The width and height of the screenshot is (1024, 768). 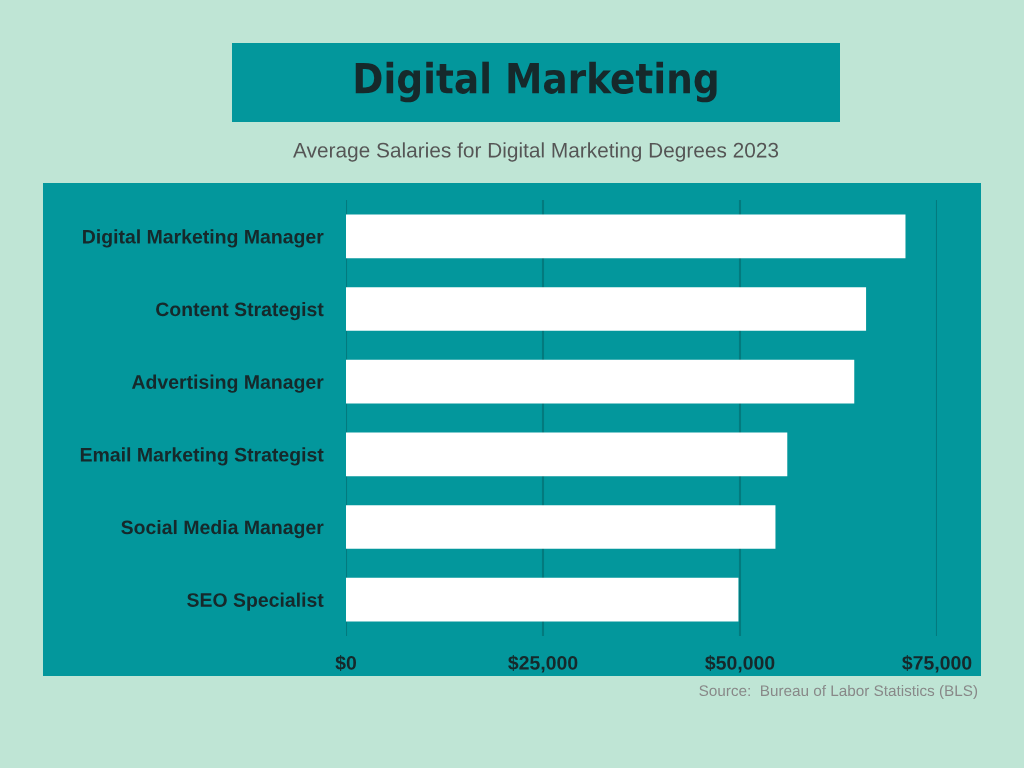 I want to click on chart-subtitle: Average Salaries for Digital Marketing Degrees 2023, so click(x=536, y=152).